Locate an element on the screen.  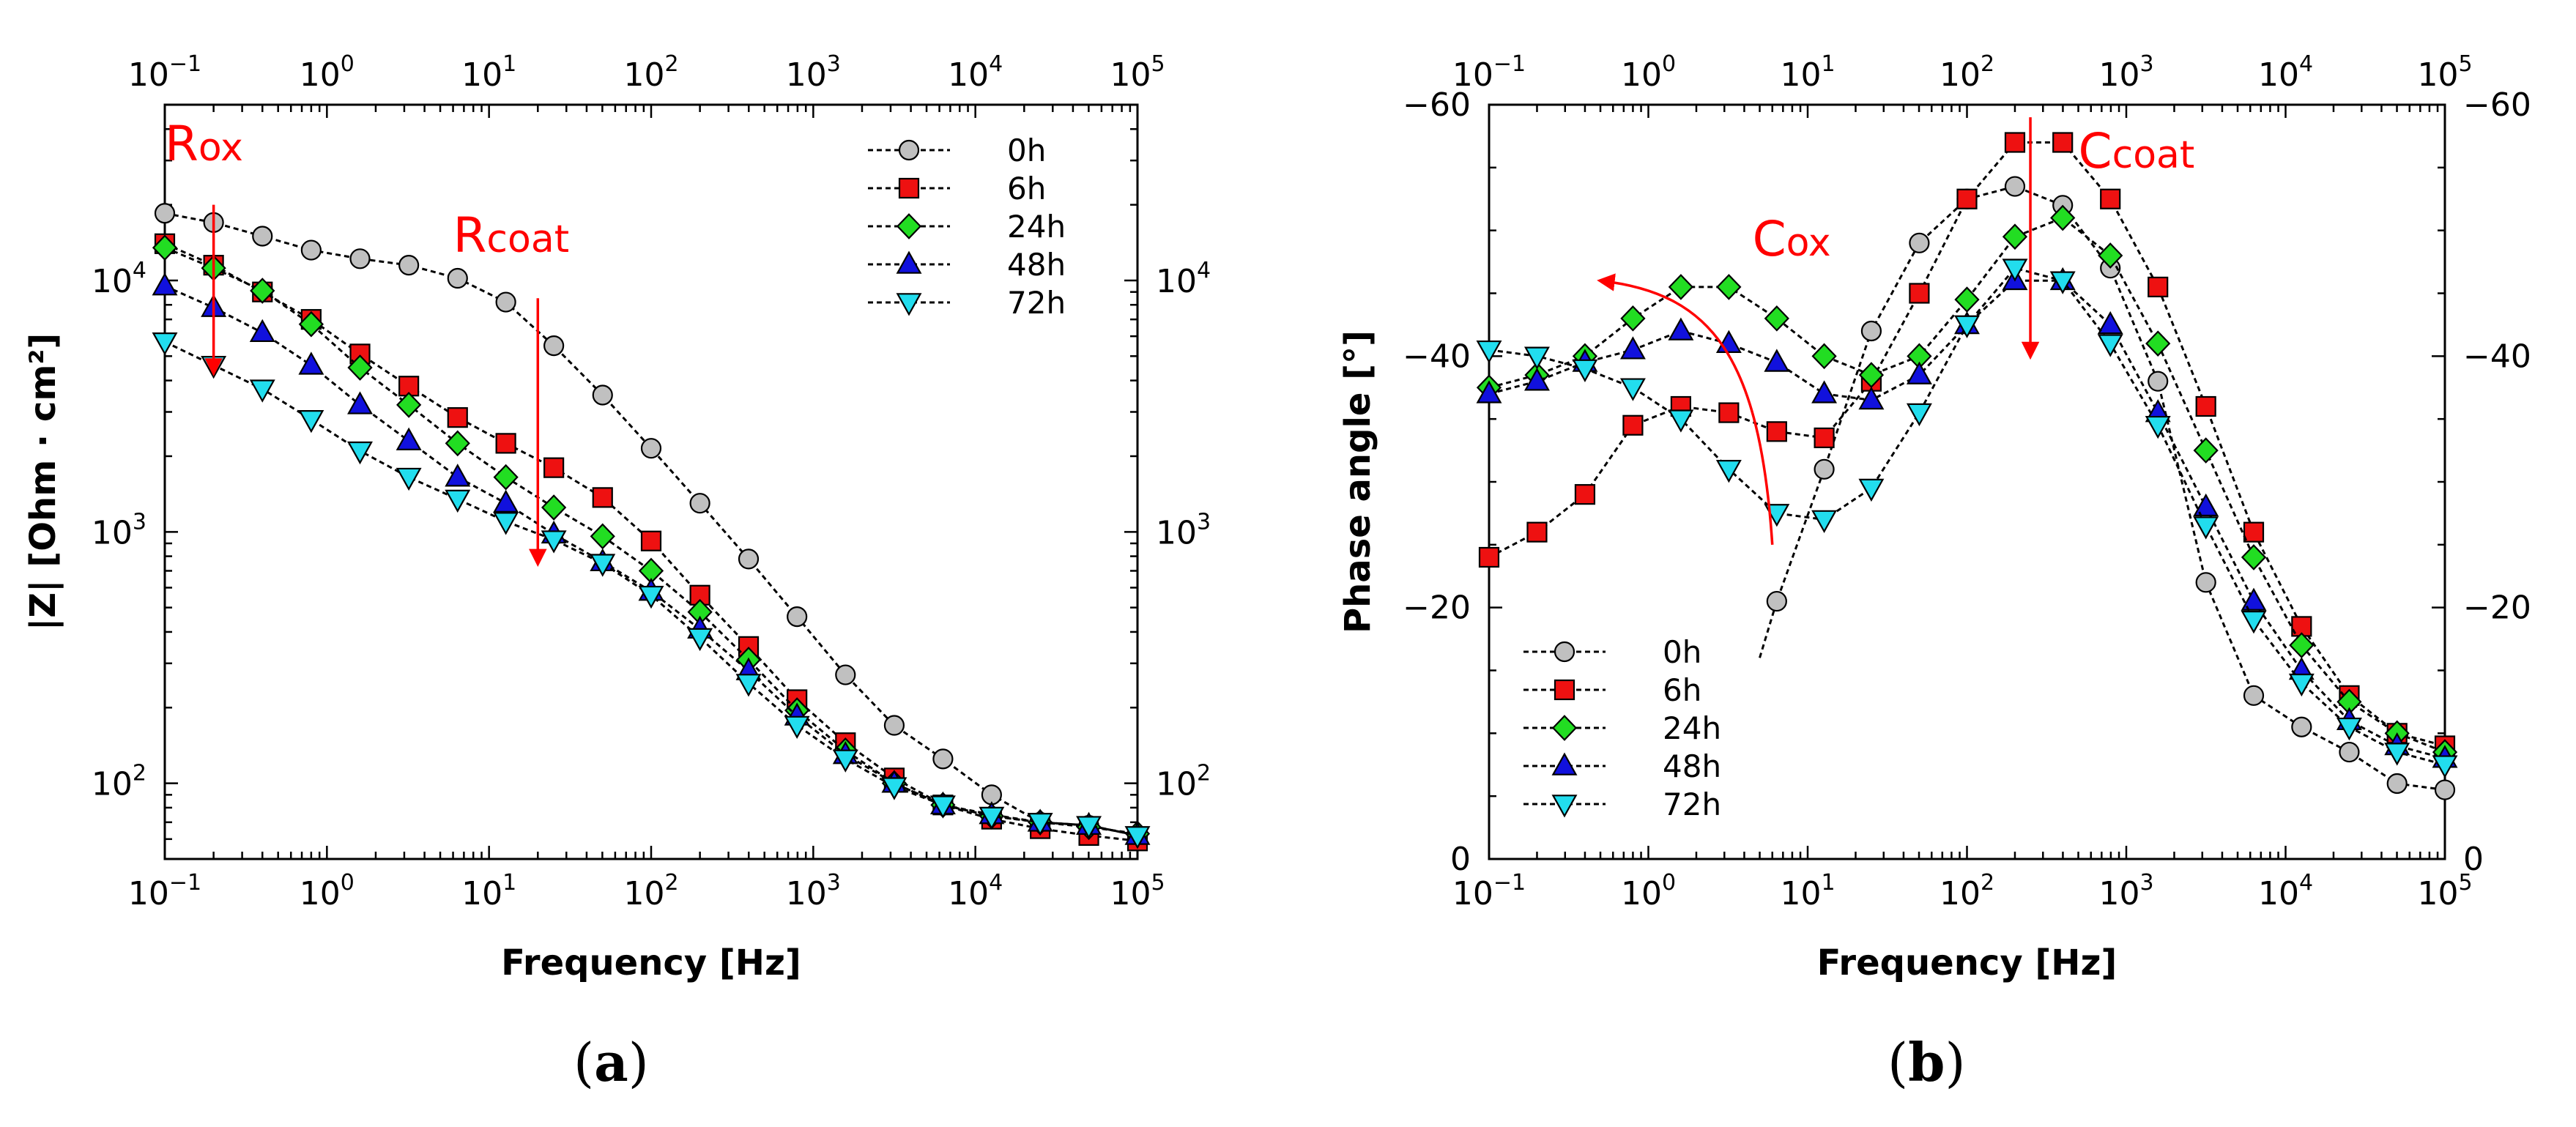
x-tick-label-top: 10⁵ is located at coordinates (1137, 73).